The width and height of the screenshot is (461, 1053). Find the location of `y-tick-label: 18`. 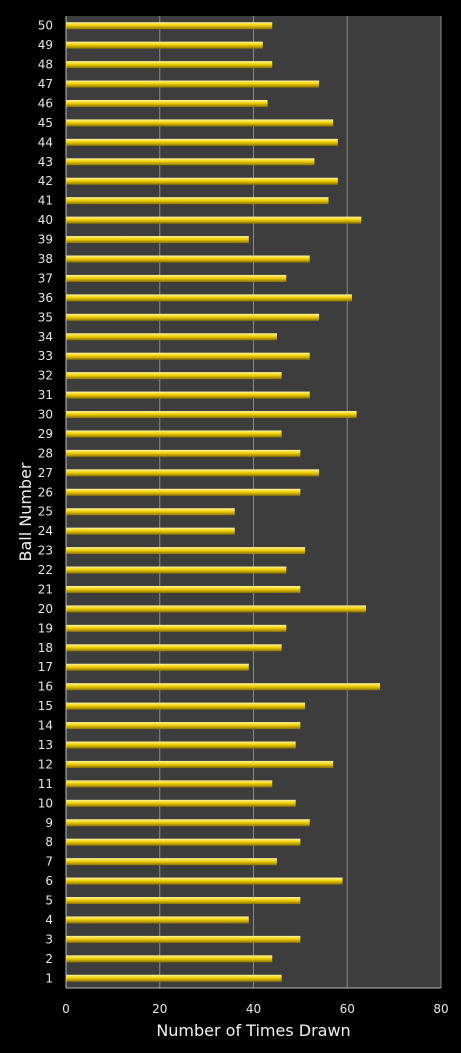

y-tick-label: 18 is located at coordinates (45, 648).